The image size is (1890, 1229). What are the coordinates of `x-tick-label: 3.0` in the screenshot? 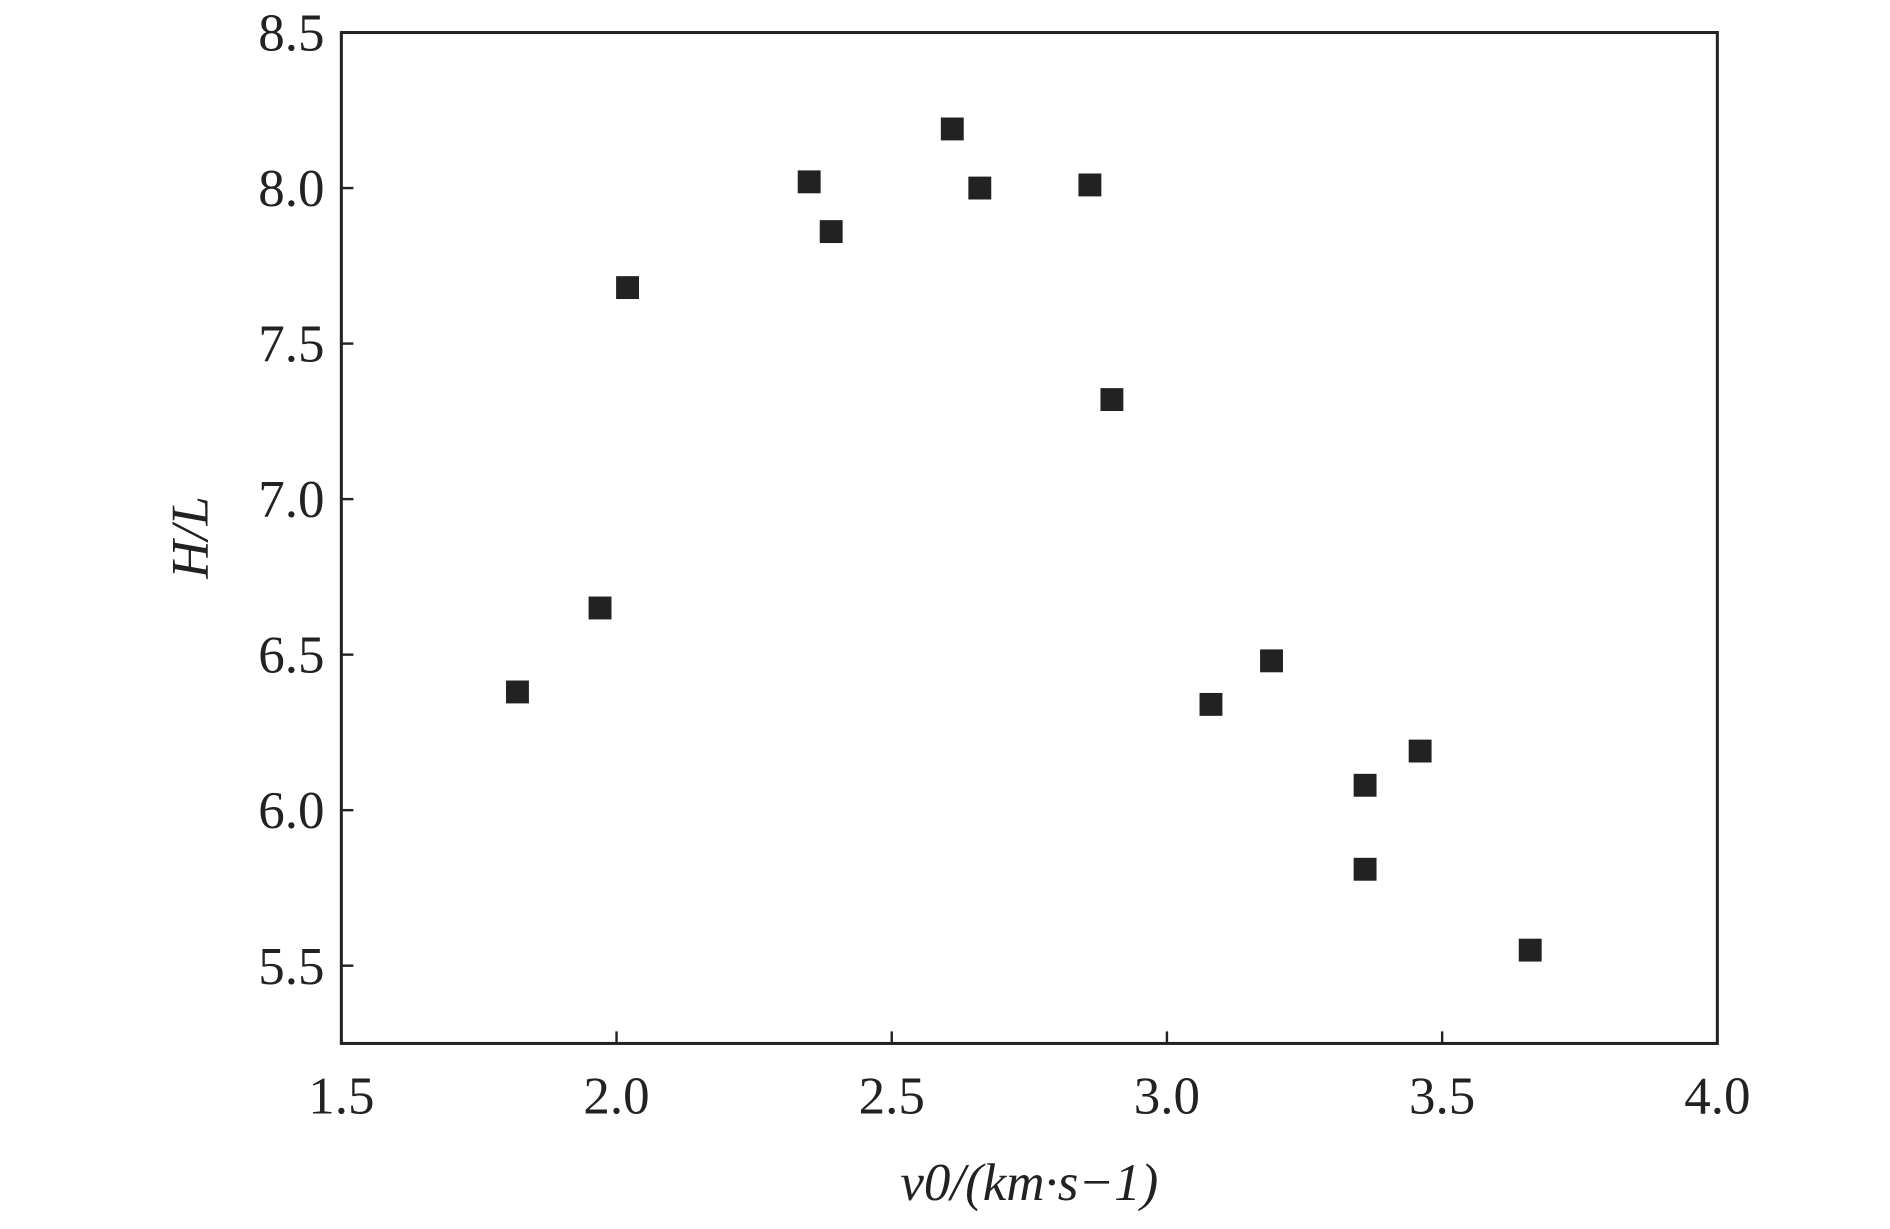 It's located at (1167, 1096).